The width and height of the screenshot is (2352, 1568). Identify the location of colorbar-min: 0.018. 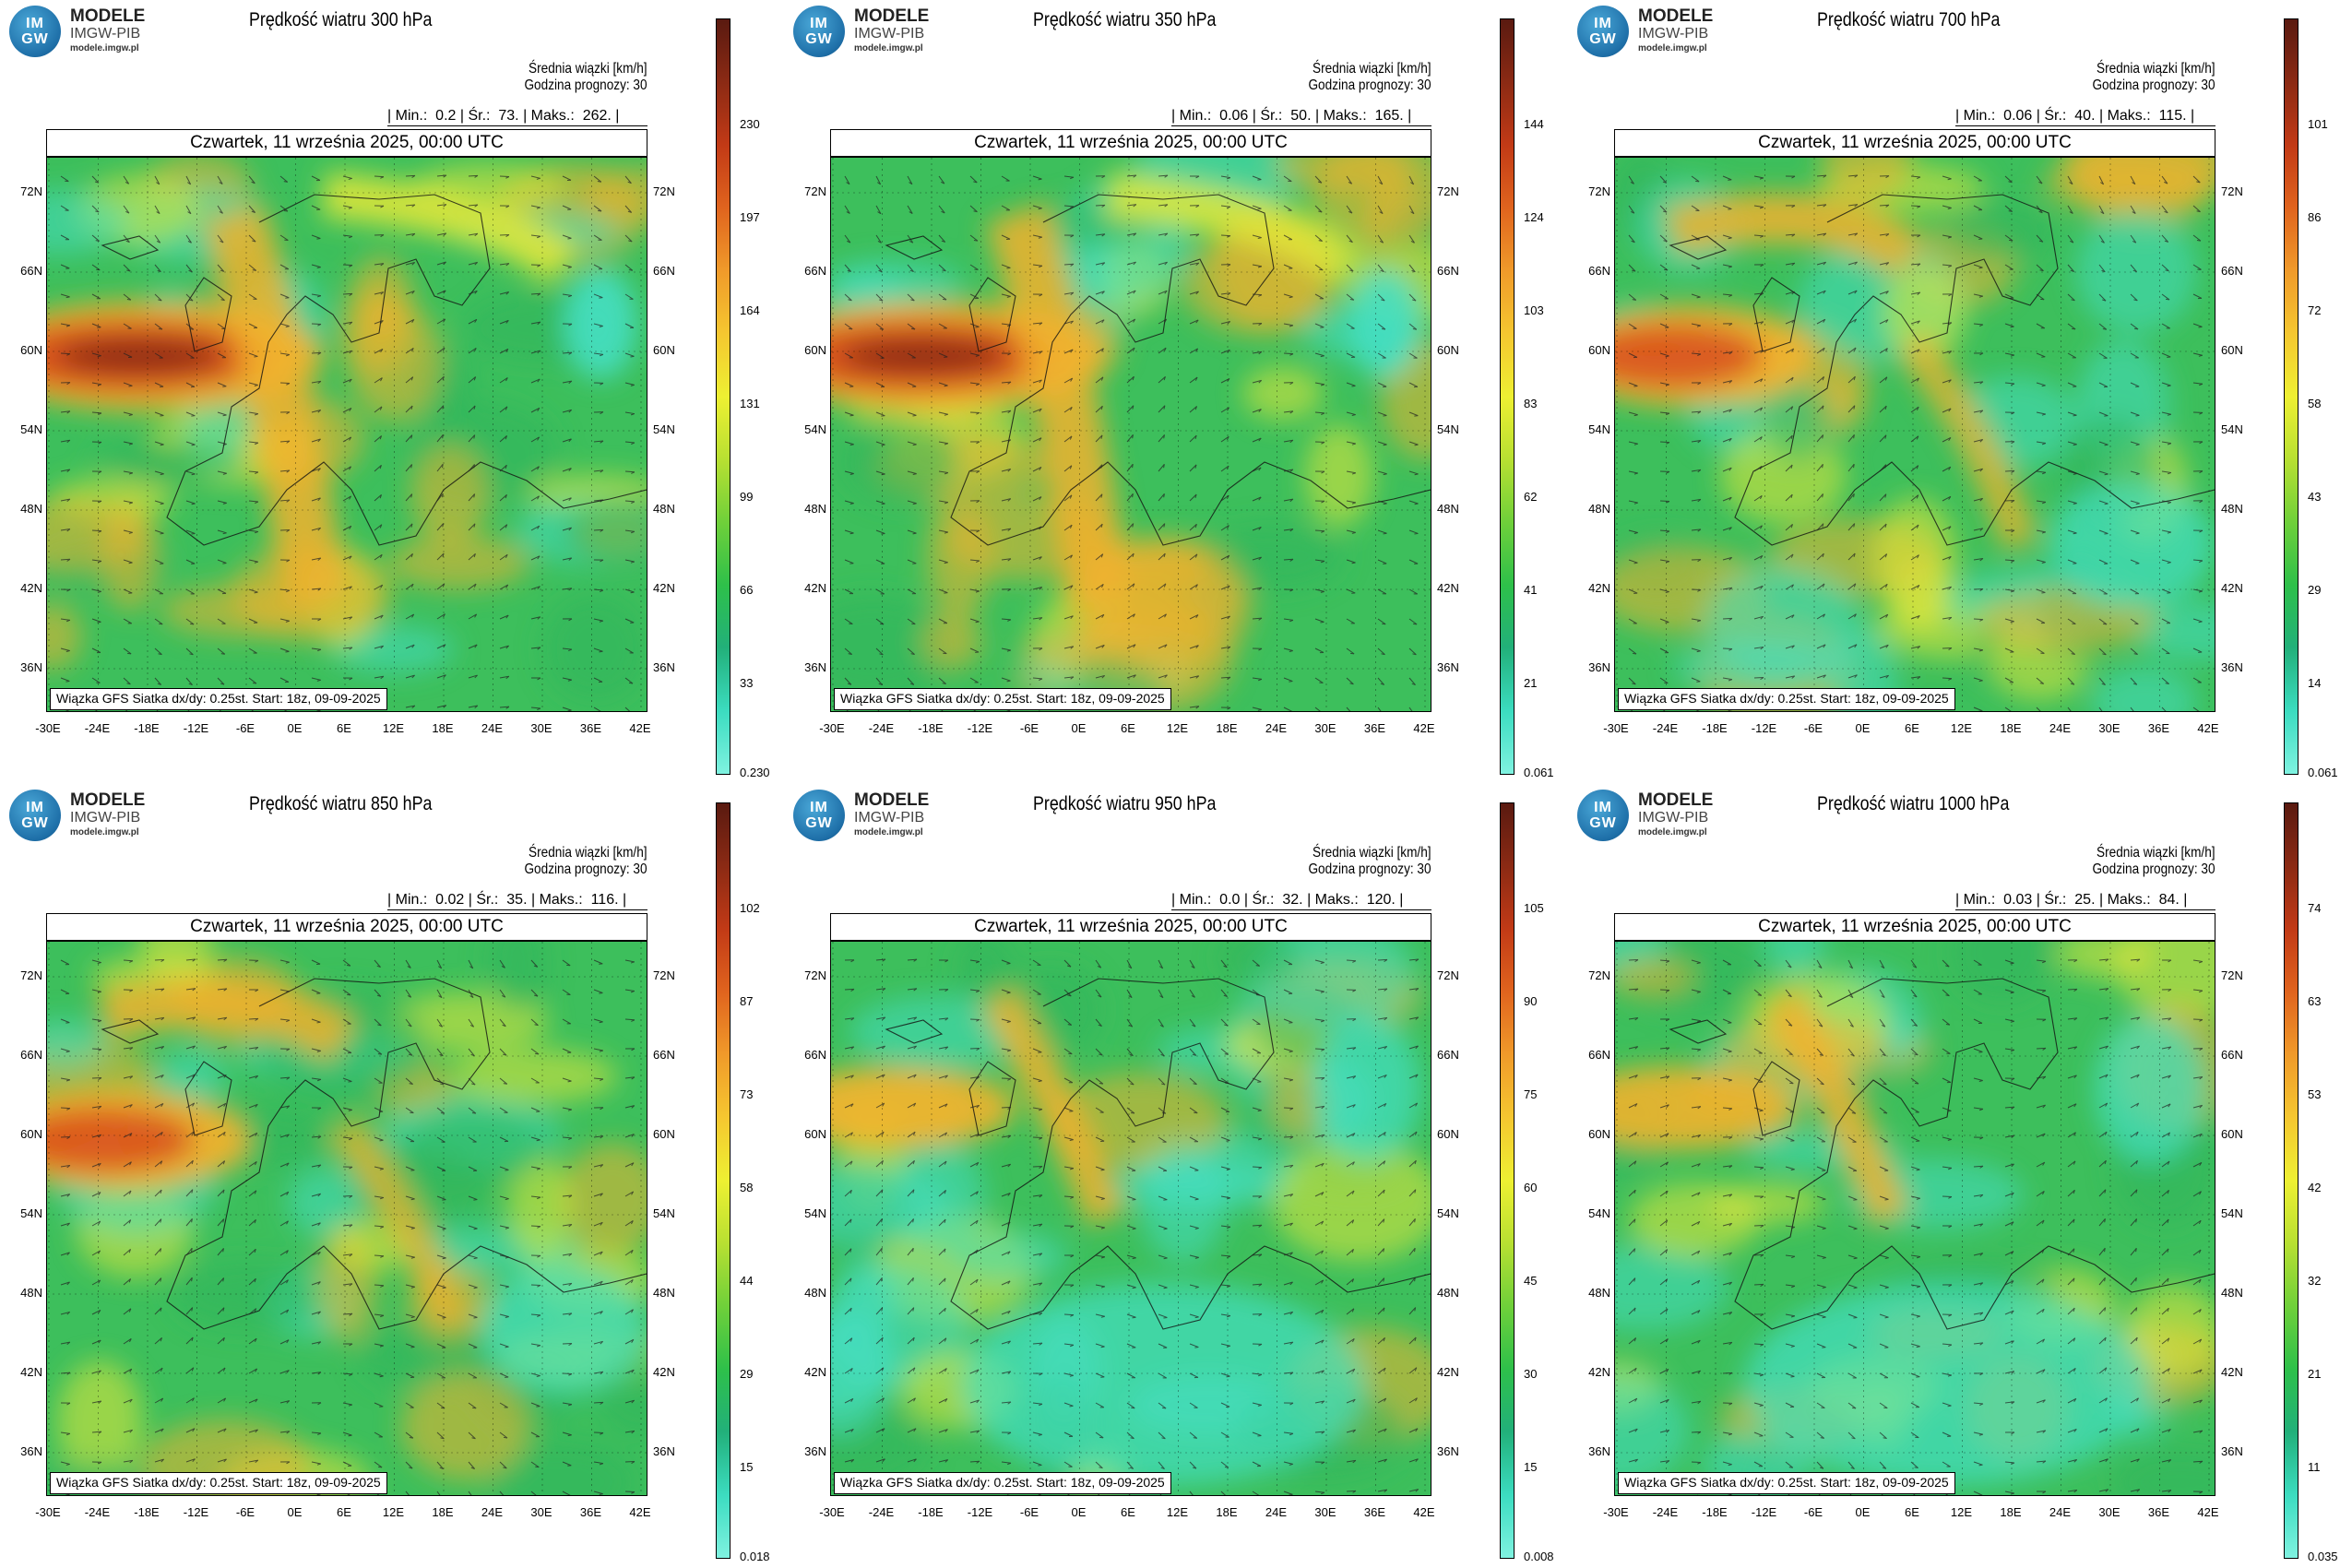
(755, 1556).